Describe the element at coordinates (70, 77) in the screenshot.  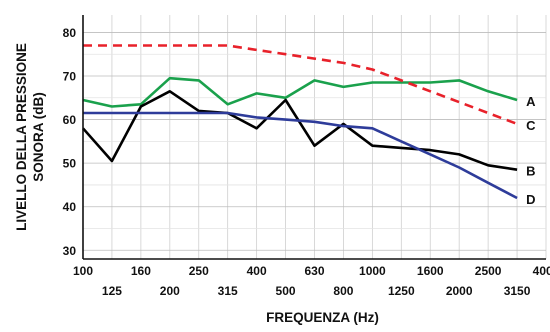
I see `y-tick-label: 70` at that location.